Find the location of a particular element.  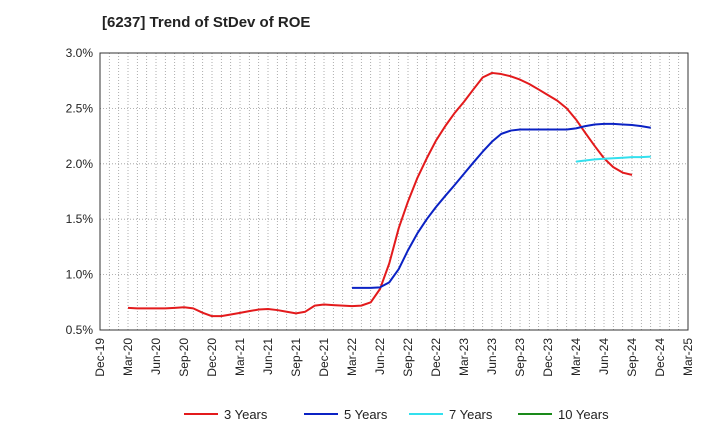

x-tick-label: Dec-22 is located at coordinates (436, 357).